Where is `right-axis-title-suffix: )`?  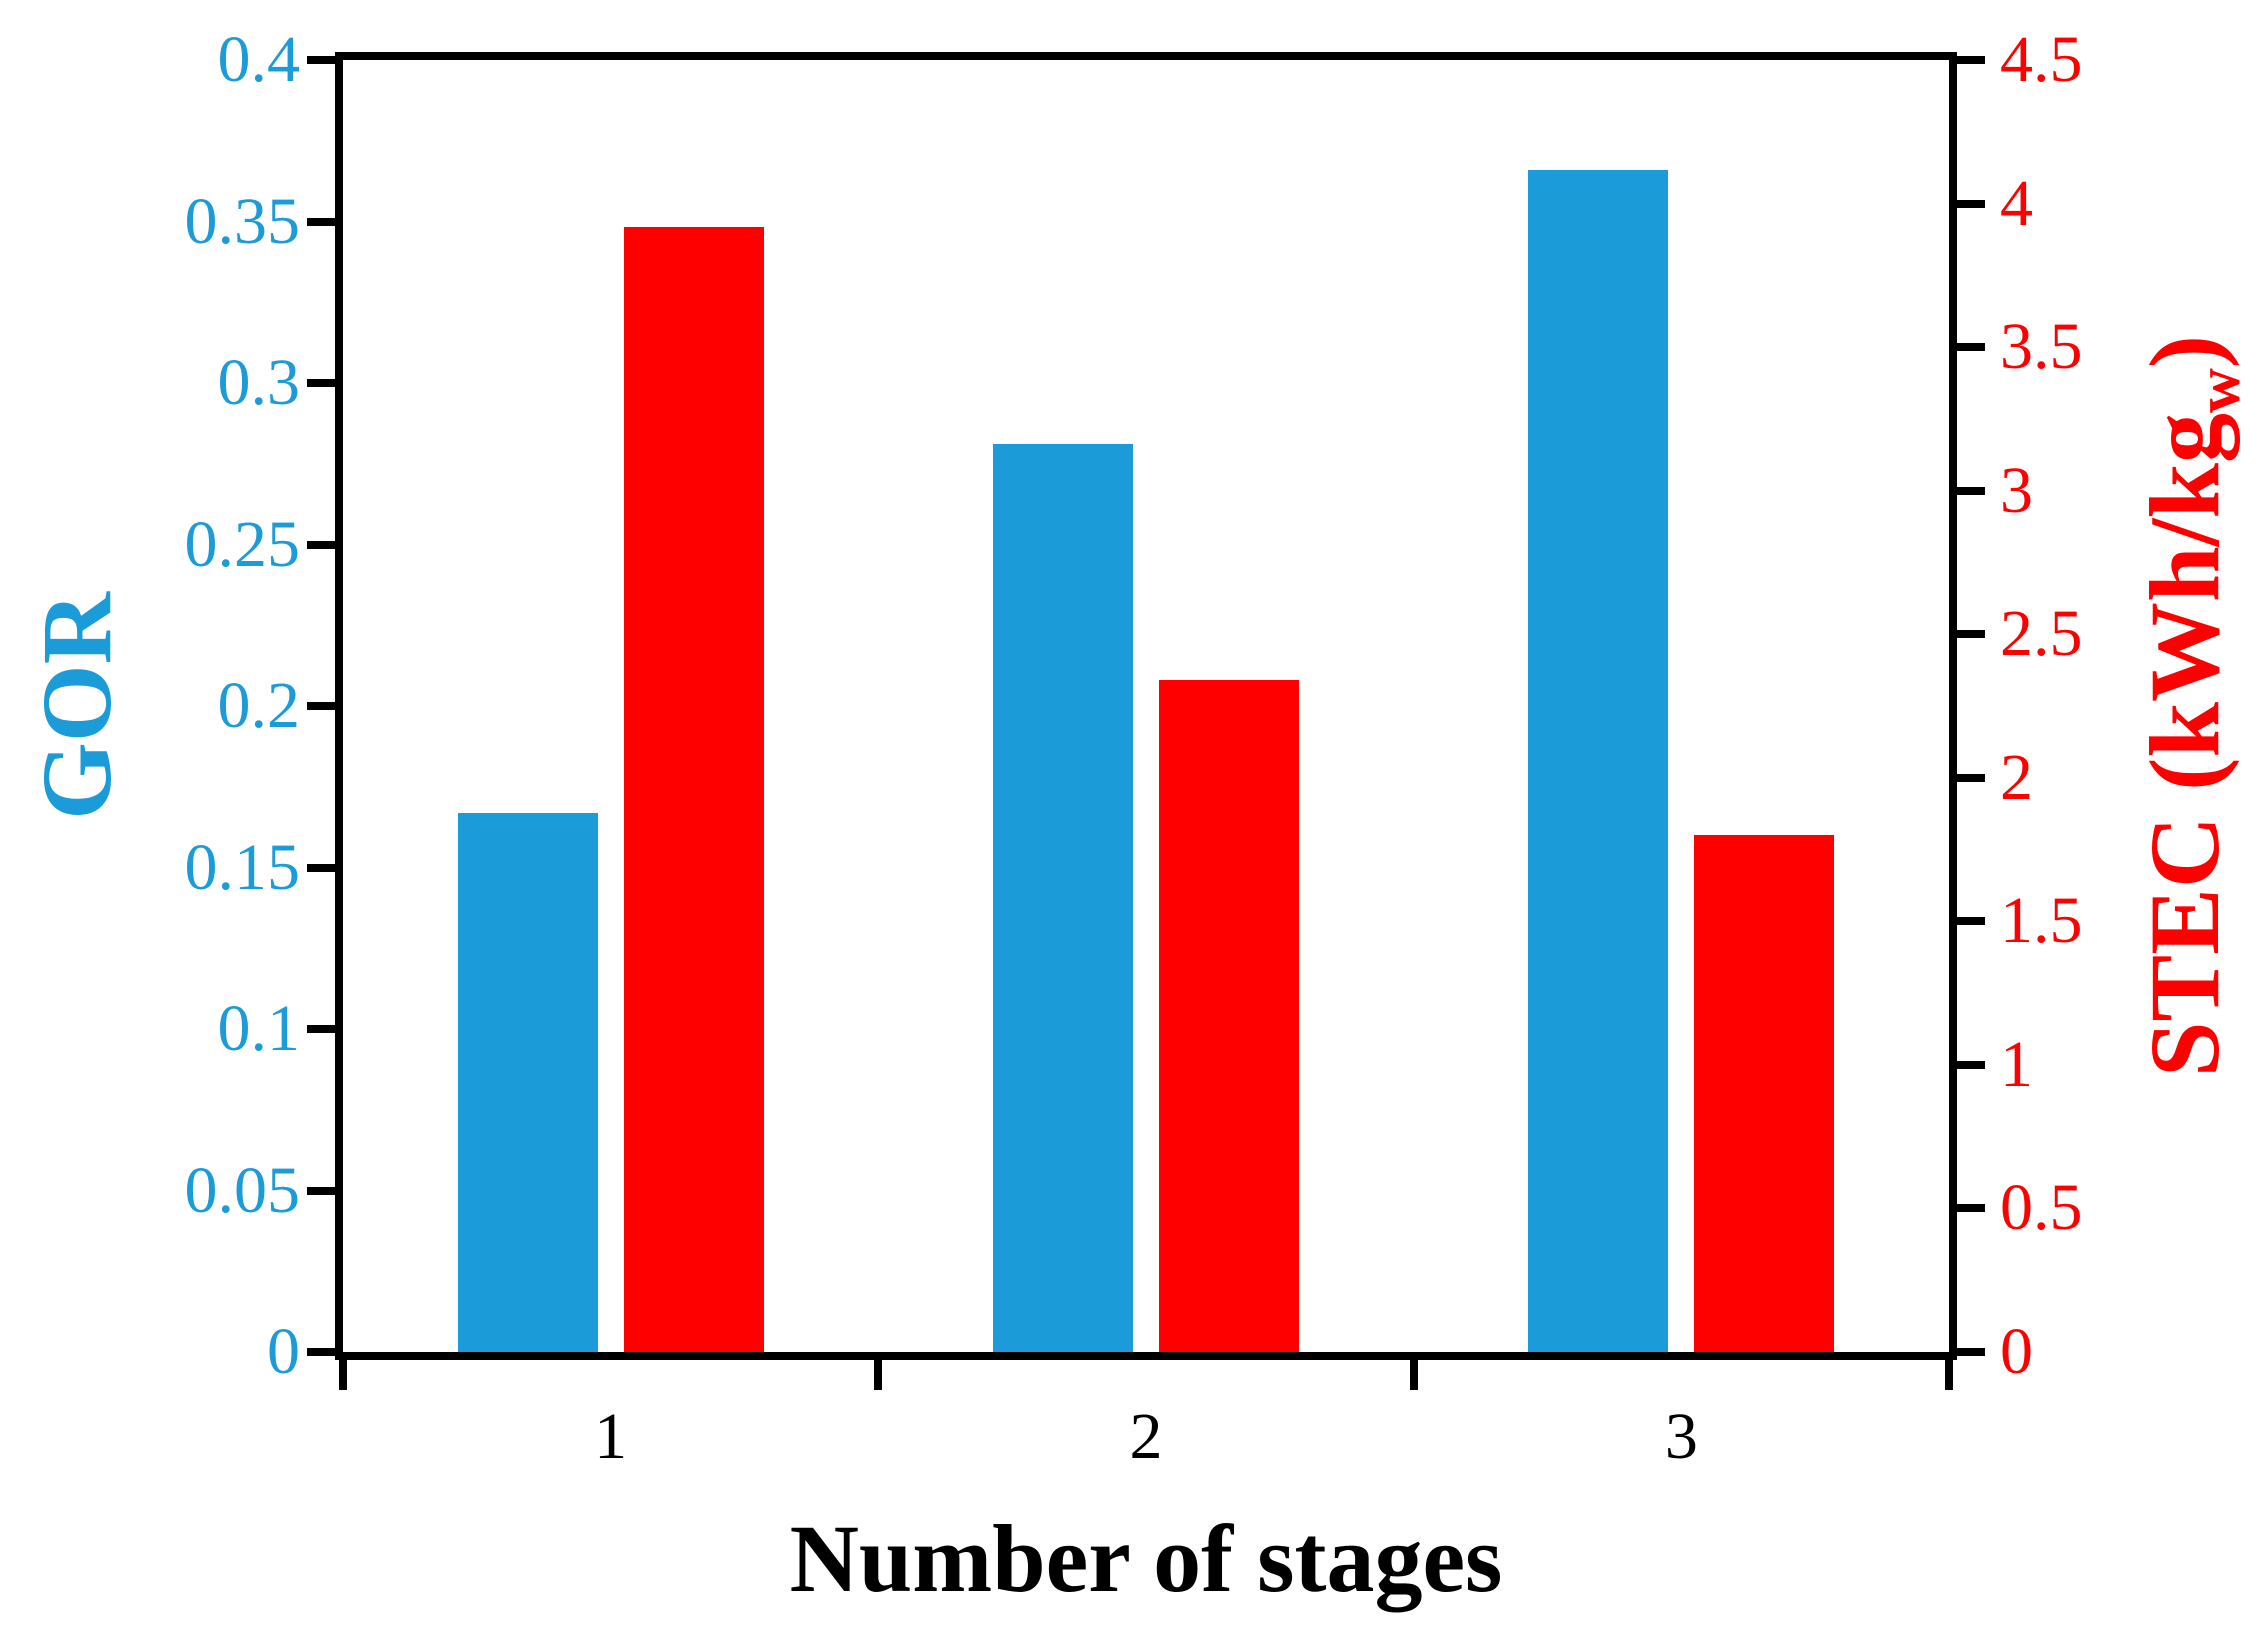 right-axis-title-suffix: ) is located at coordinates (2184, 351).